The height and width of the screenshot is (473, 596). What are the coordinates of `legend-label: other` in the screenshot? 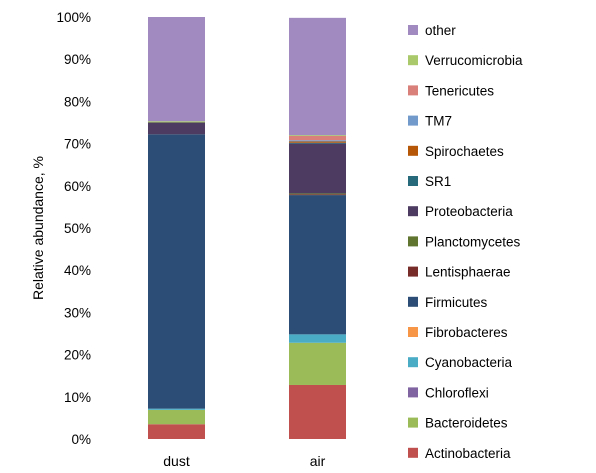 It's located at (440, 30).